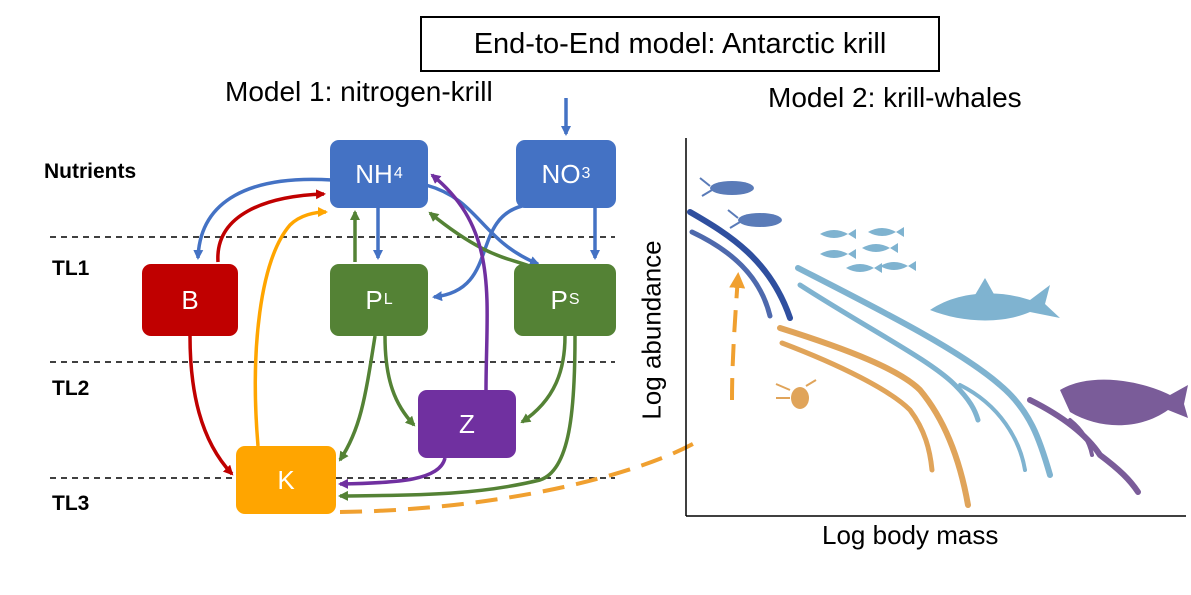 This screenshot has height=595, width=1191. What do you see at coordinates (399, 381) in the screenshot?
I see `arrow-pl-z` at bounding box center [399, 381].